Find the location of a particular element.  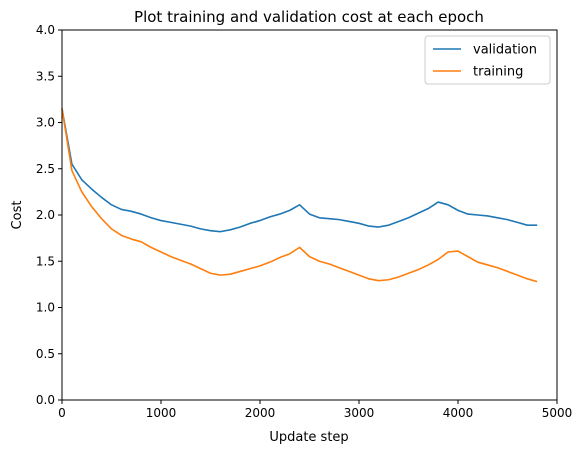

legend-label-validation: validation is located at coordinates (505, 50).